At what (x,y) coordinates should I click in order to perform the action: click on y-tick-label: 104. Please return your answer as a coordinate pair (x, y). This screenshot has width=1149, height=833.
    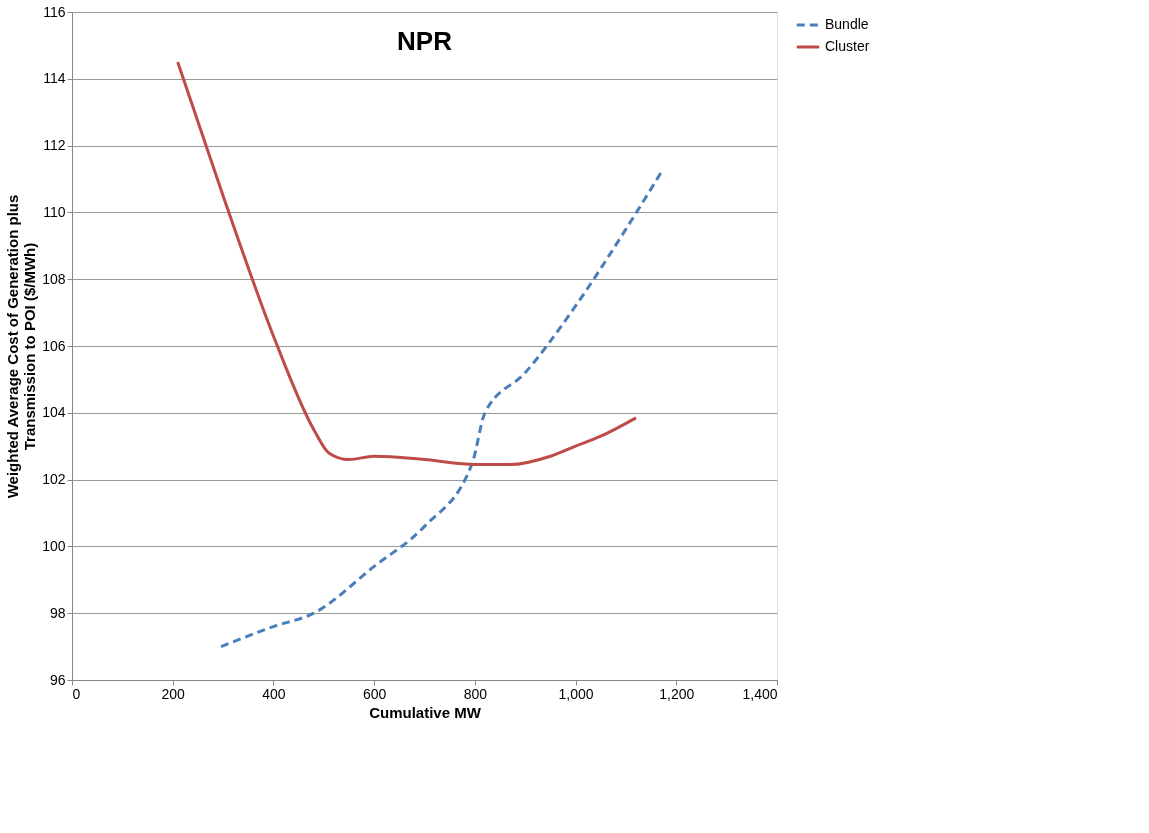
    Looking at the image, I should click on (54, 412).